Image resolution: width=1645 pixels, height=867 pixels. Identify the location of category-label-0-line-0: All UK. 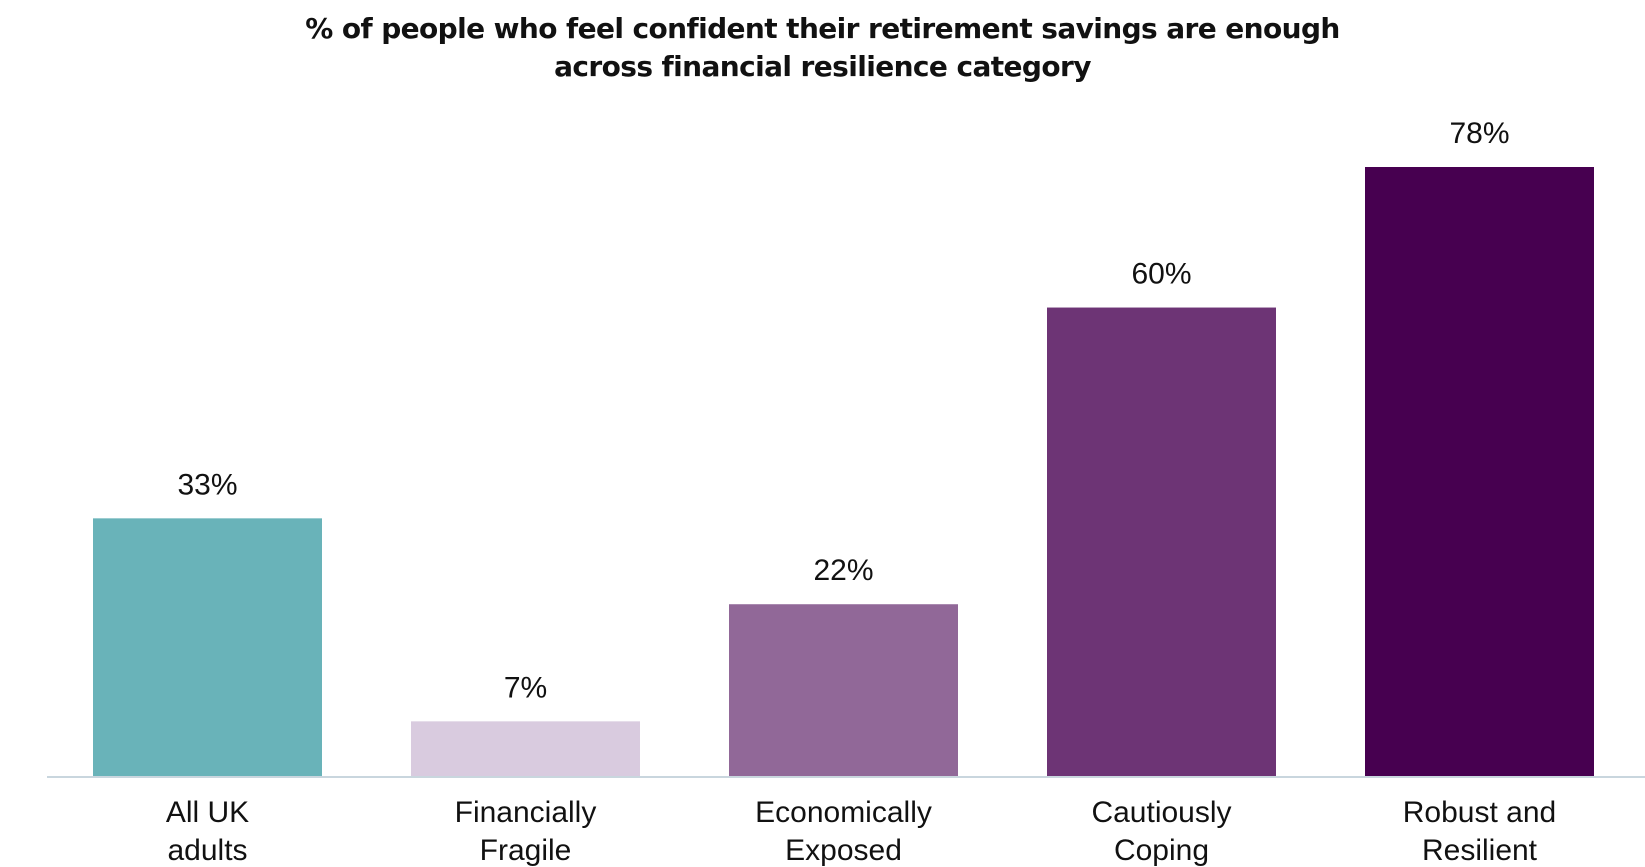
(207, 812).